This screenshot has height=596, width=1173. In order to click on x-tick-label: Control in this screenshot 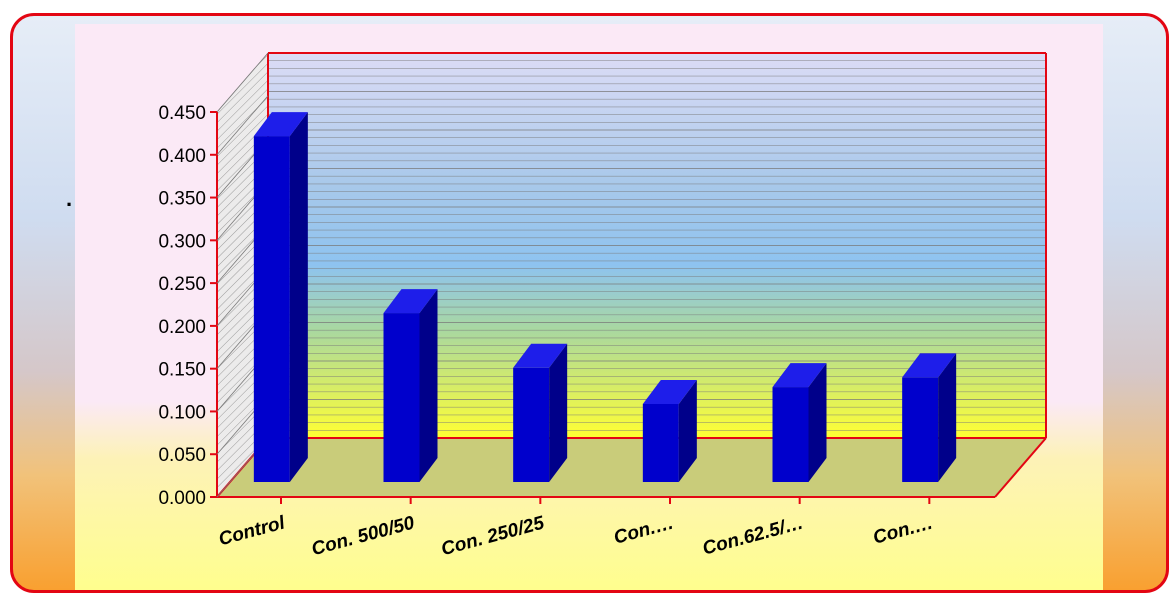, I will do `click(251, 531)`.